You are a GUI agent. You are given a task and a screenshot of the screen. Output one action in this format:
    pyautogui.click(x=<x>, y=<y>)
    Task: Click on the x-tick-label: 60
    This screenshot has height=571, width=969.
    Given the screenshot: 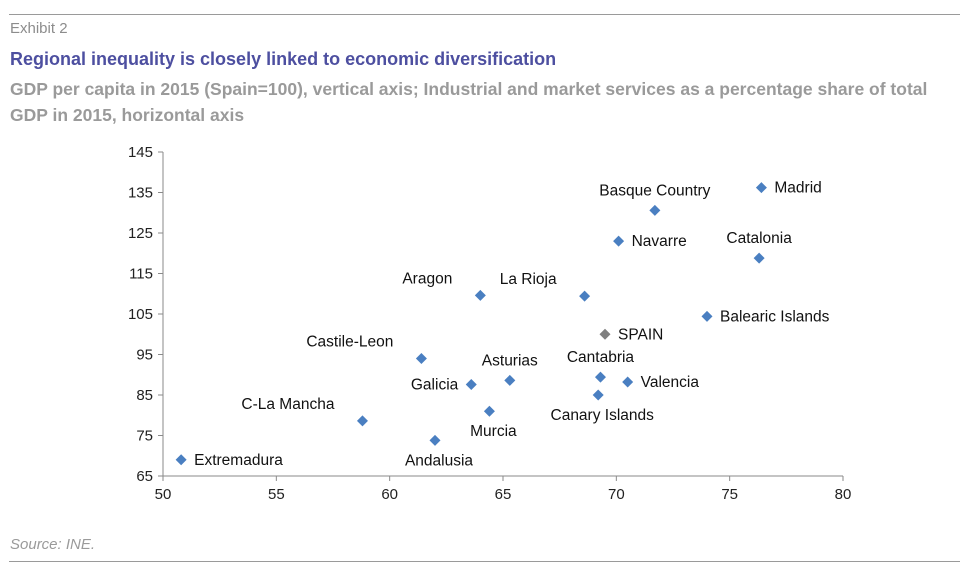 What is the action you would take?
    pyautogui.click(x=389, y=494)
    